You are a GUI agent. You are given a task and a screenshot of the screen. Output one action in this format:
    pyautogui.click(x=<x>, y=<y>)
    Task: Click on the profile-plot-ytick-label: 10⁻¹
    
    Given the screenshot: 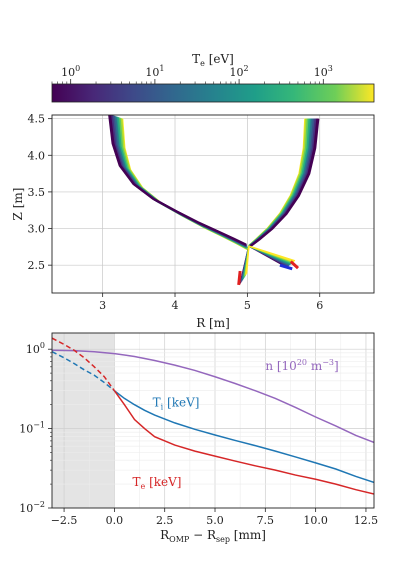 What is the action you would take?
    pyautogui.click(x=32, y=428)
    